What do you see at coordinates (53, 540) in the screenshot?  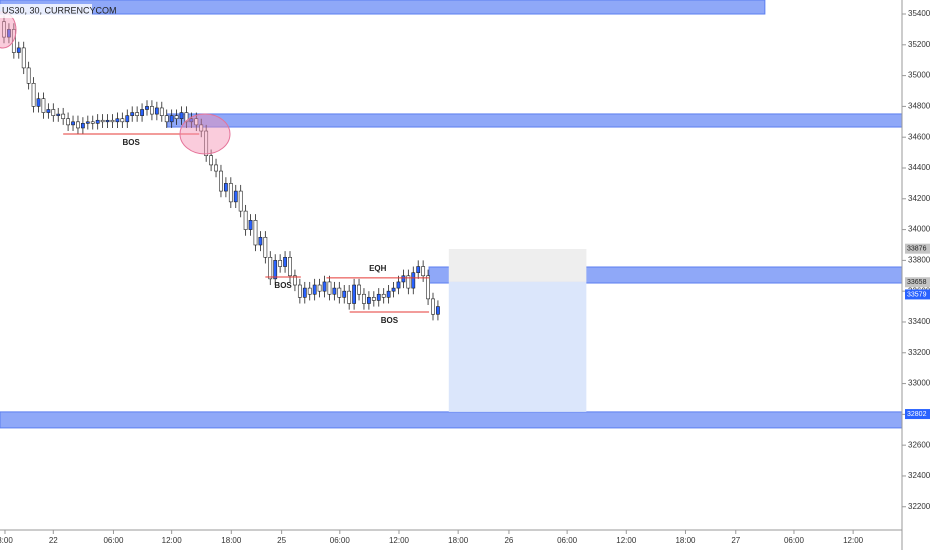 I see `x-tick-label: 22` at bounding box center [53, 540].